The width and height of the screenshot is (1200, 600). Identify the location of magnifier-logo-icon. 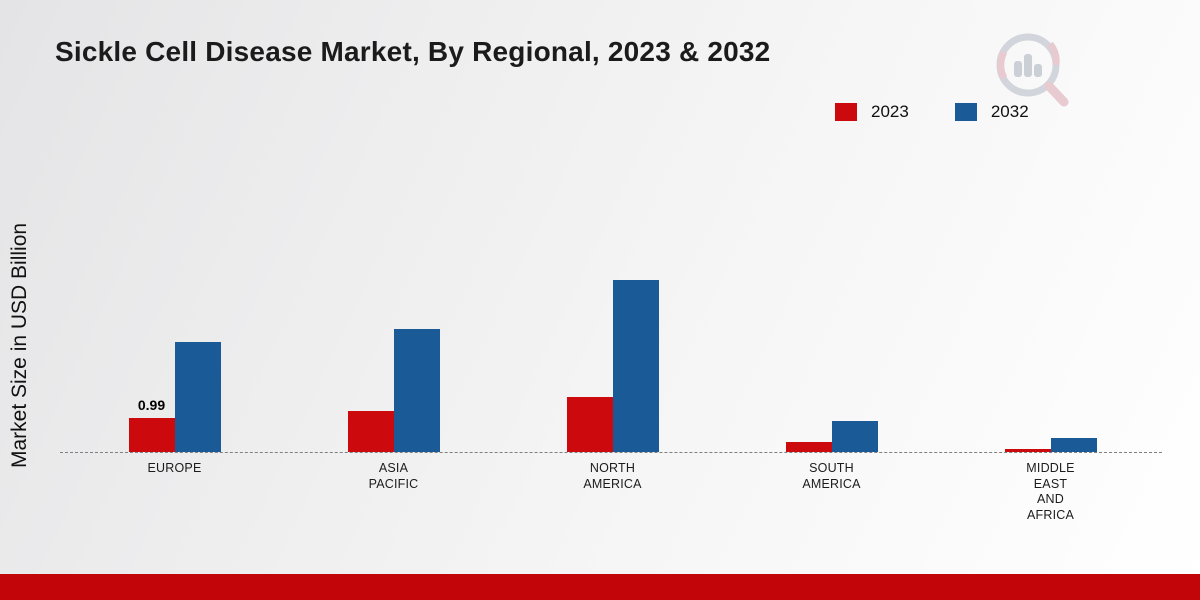
(1032, 70).